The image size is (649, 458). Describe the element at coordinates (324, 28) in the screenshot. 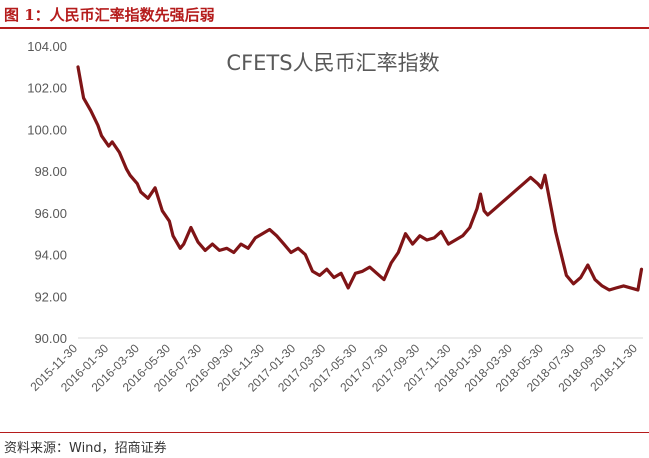

I see `top-divider` at that location.